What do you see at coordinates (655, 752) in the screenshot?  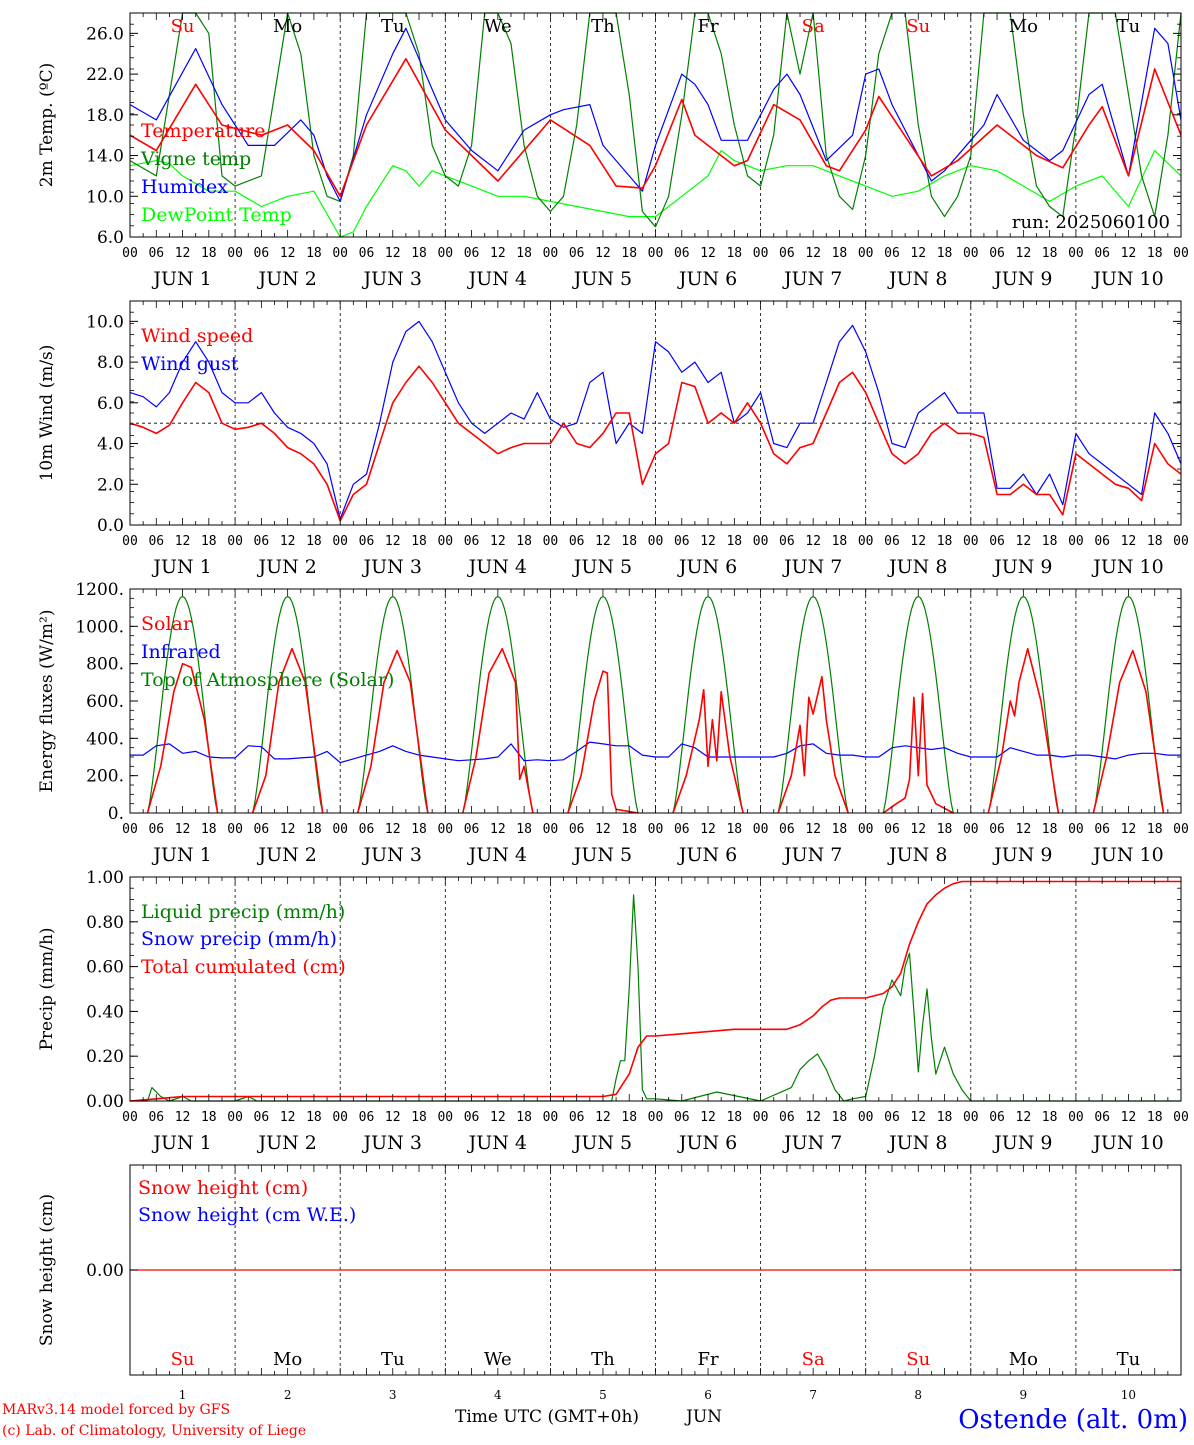 I see `infrared-line` at bounding box center [655, 752].